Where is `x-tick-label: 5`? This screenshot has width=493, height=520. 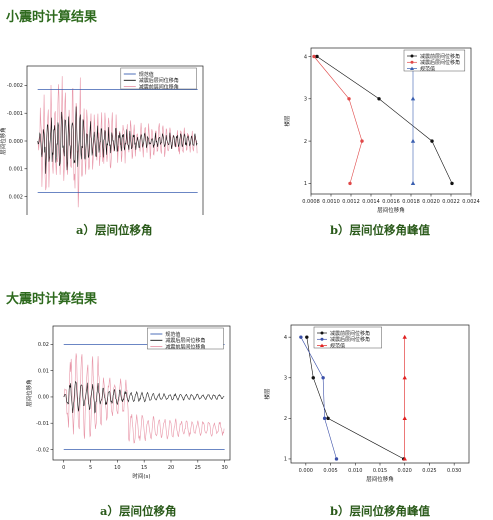
x-tick-label: 5 is located at coordinates (90, 468).